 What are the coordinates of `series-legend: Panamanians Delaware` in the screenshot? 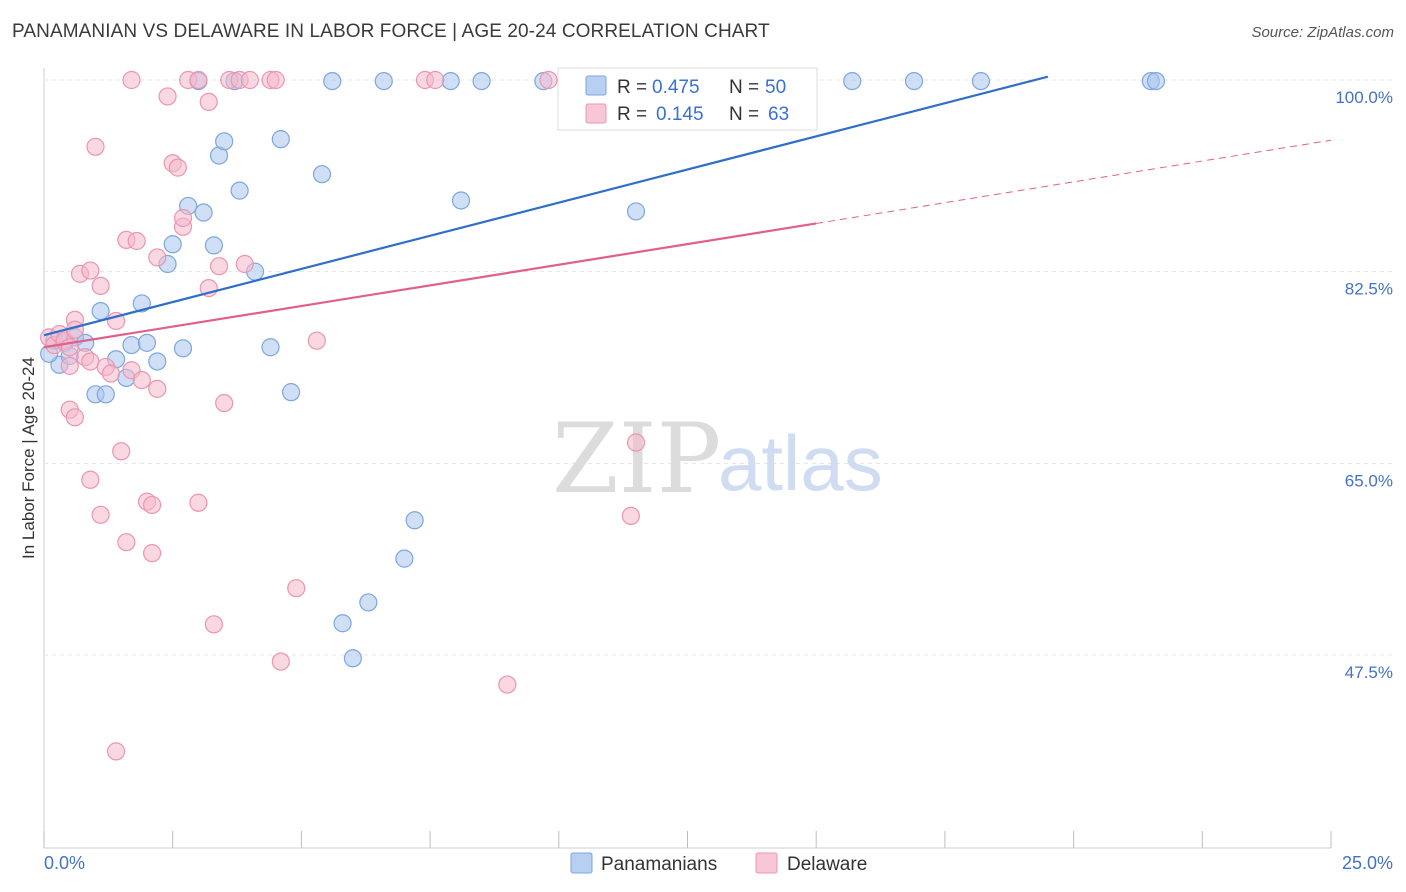 It's located at (718, 863).